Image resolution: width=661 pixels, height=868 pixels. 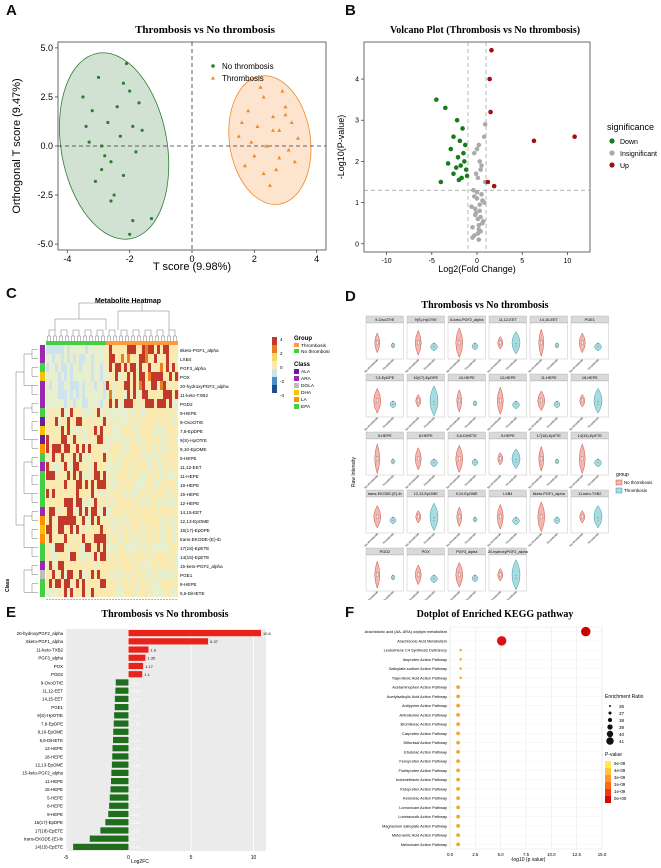 I want to click on pathway-label: Etodolac Action Pathway, so click(x=425, y=751).